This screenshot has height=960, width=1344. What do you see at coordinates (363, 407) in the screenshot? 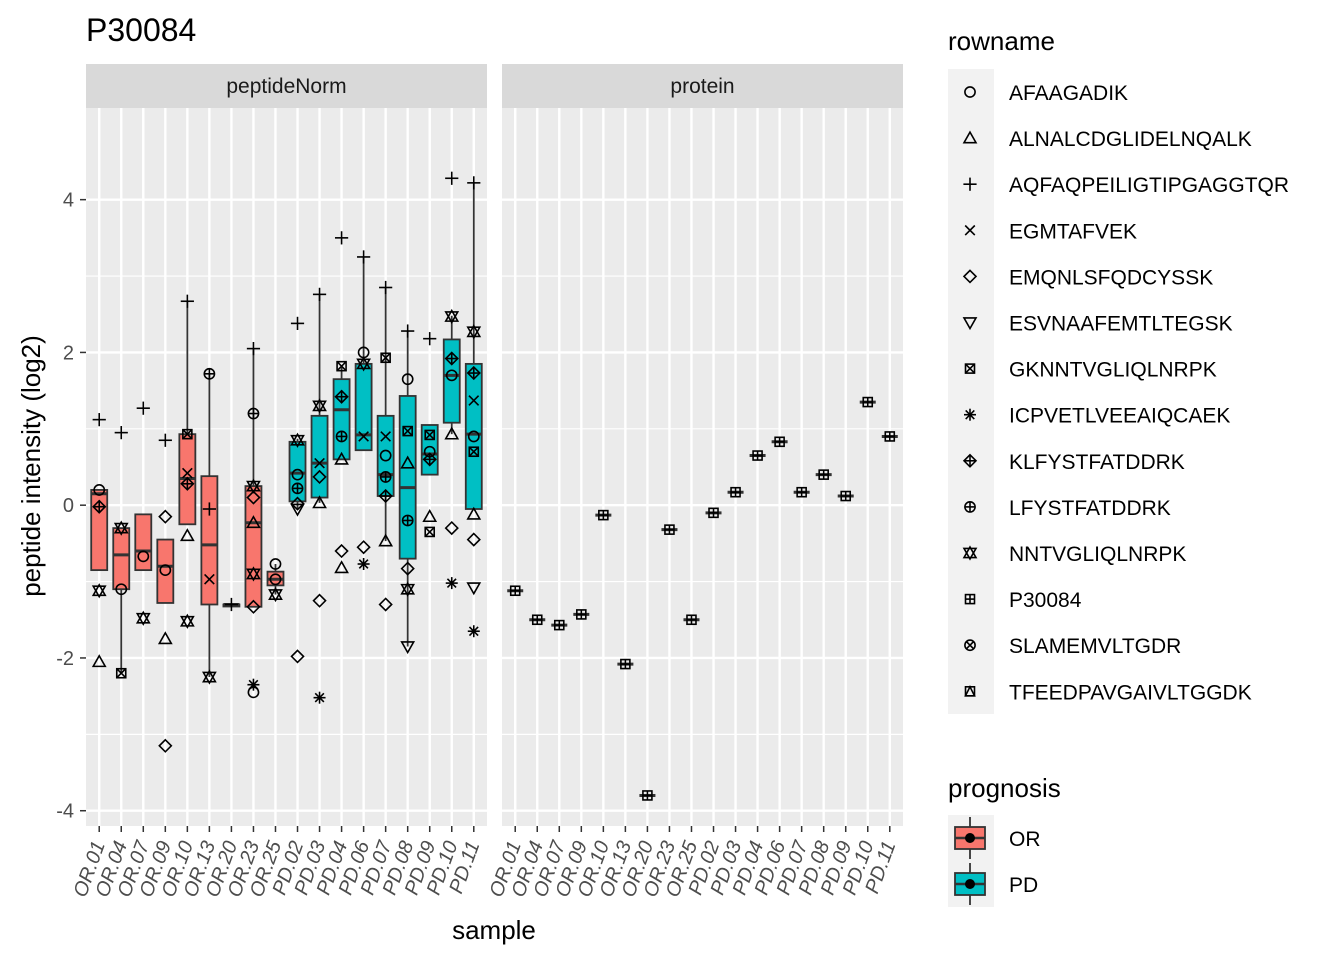
I see `box-PD.06` at bounding box center [363, 407].